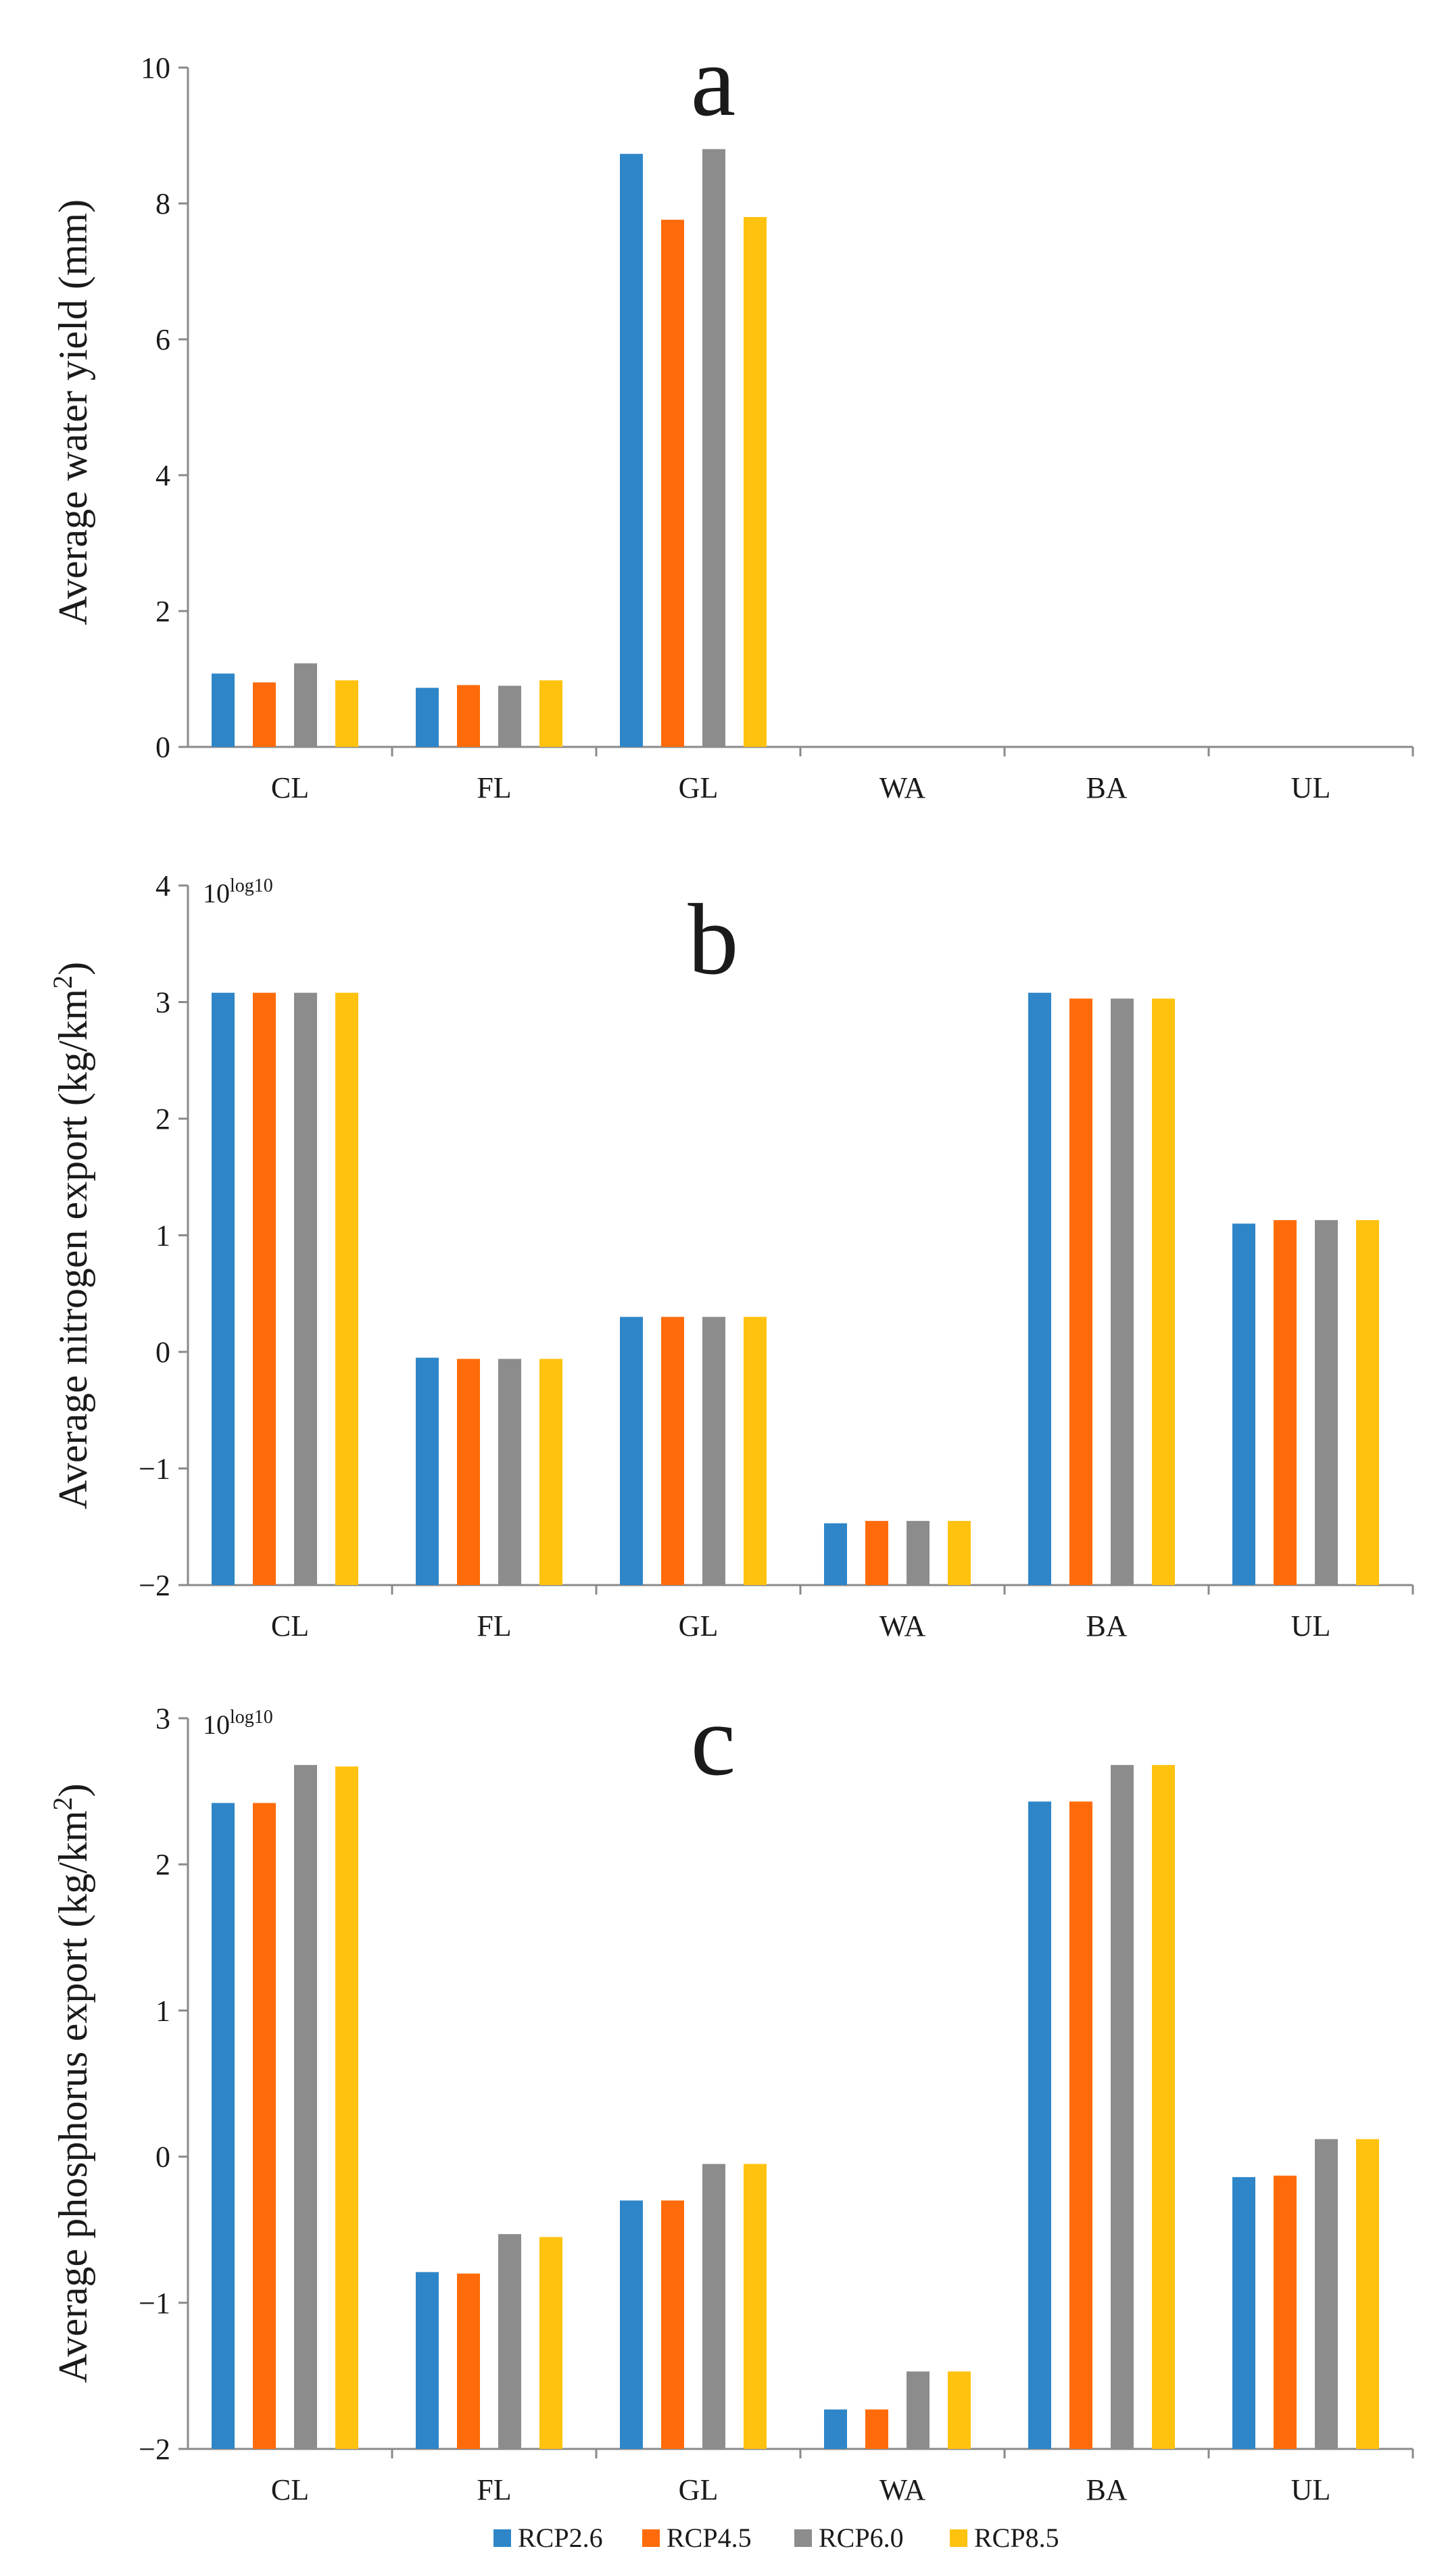 The image size is (1448, 2576). I want to click on bar-b-wa-rcp45, so click(876, 1553).